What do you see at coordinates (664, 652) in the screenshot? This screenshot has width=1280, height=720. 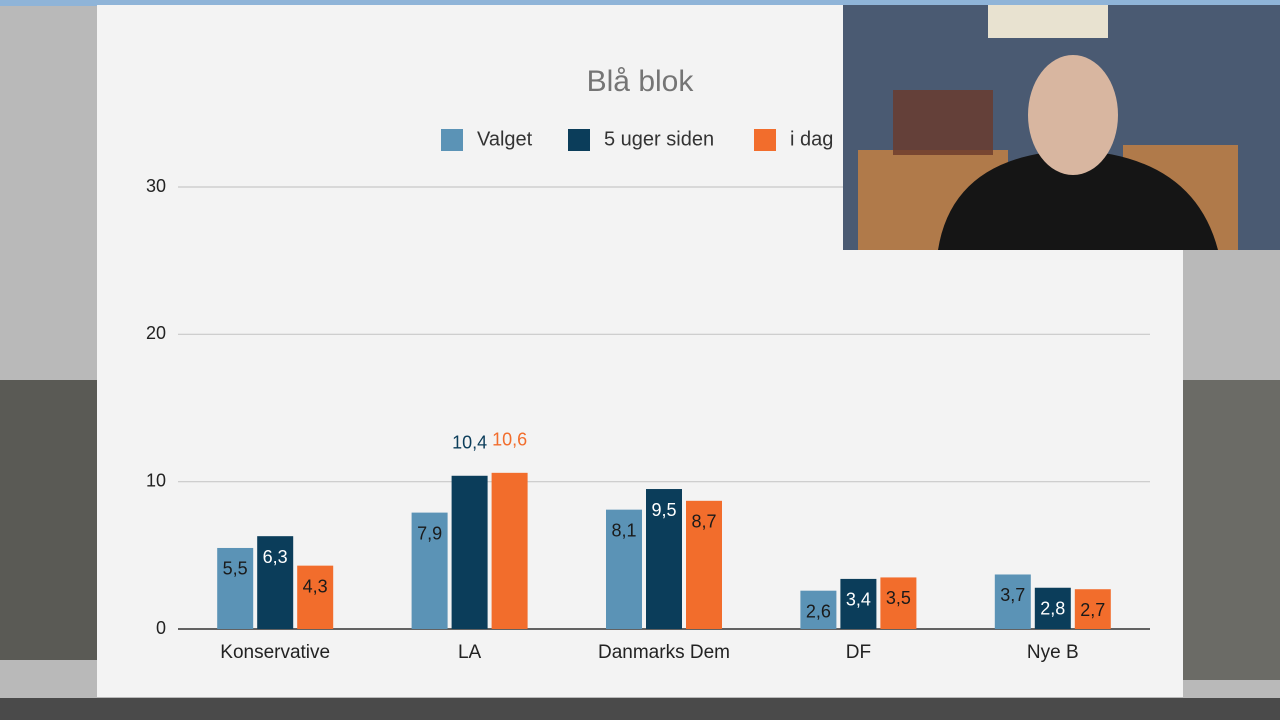 I see `x-tick-label: Danmarks Dem` at bounding box center [664, 652].